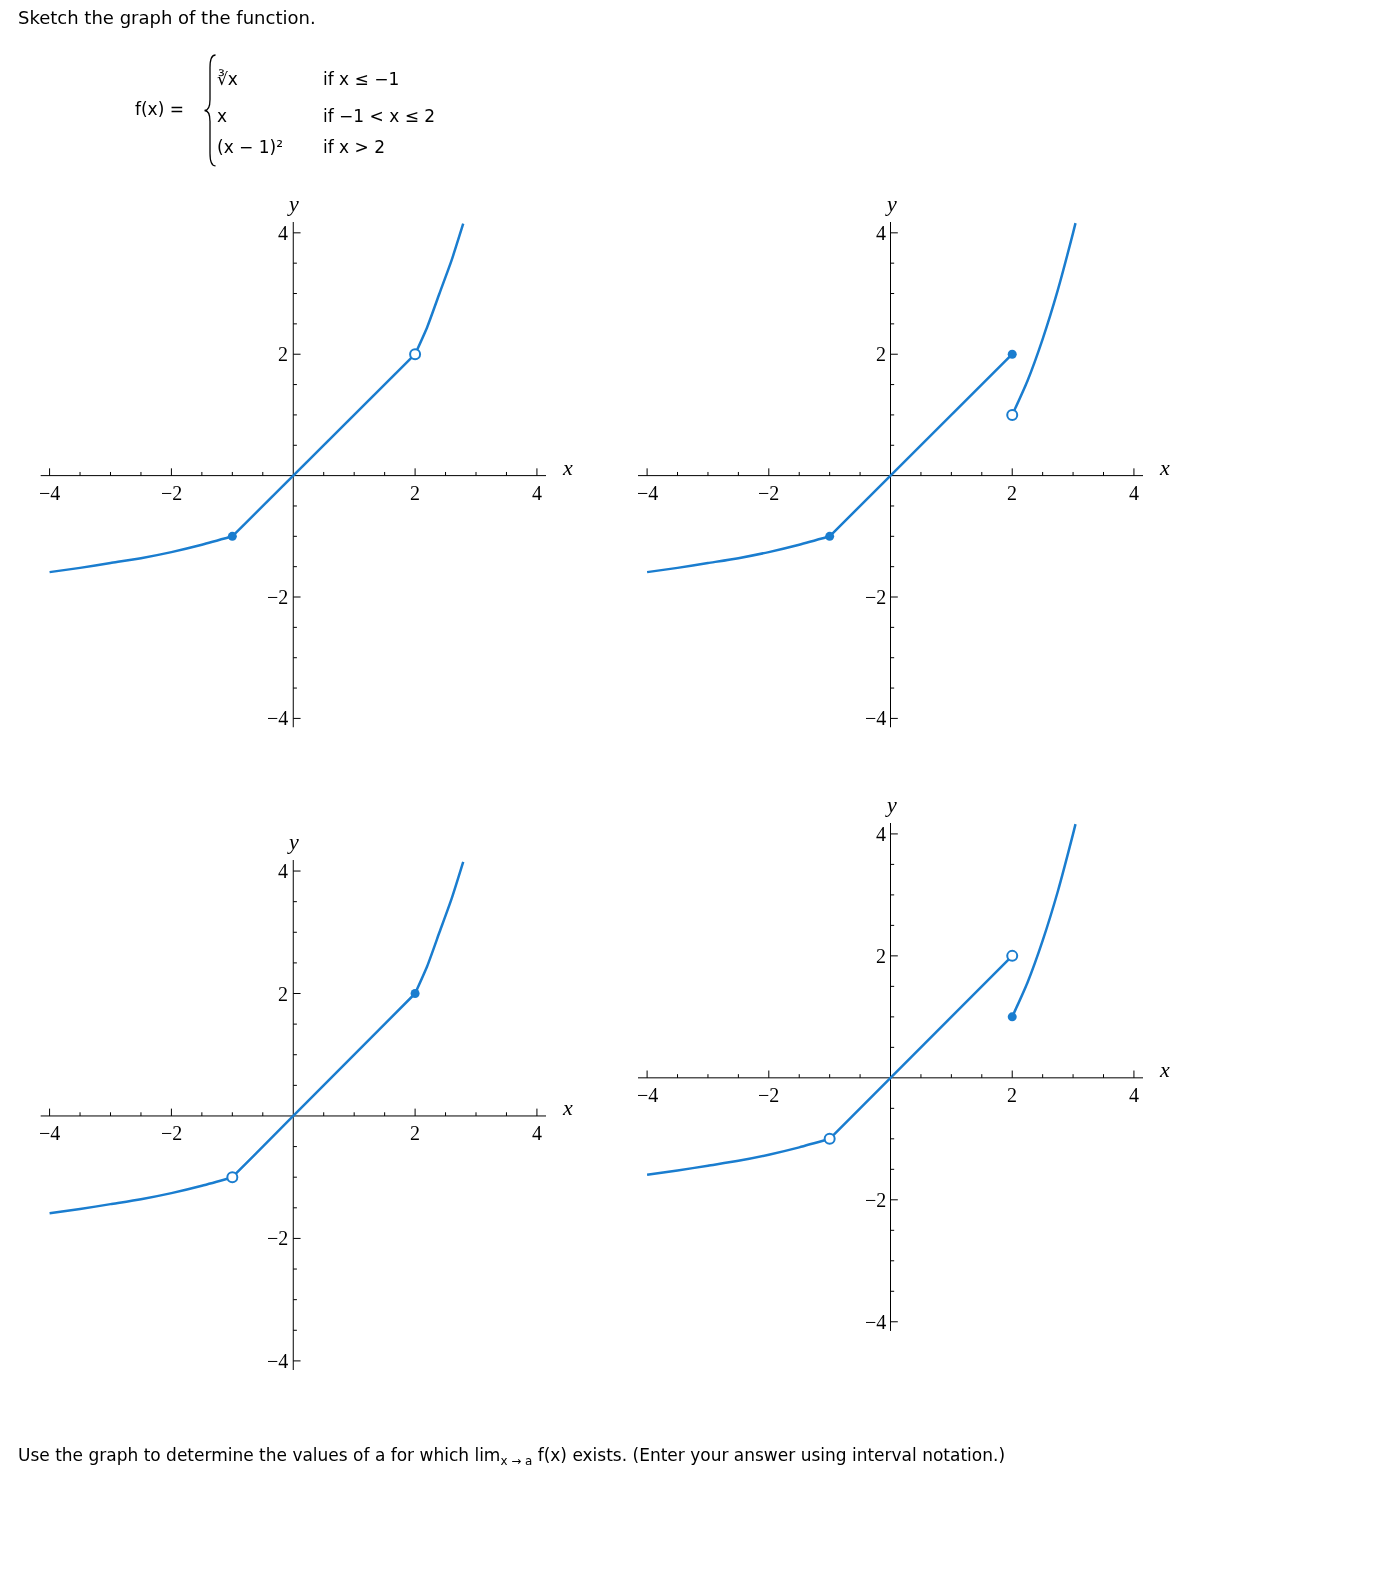  I want to click on text: if x ≤ −1, so click(361, 79).